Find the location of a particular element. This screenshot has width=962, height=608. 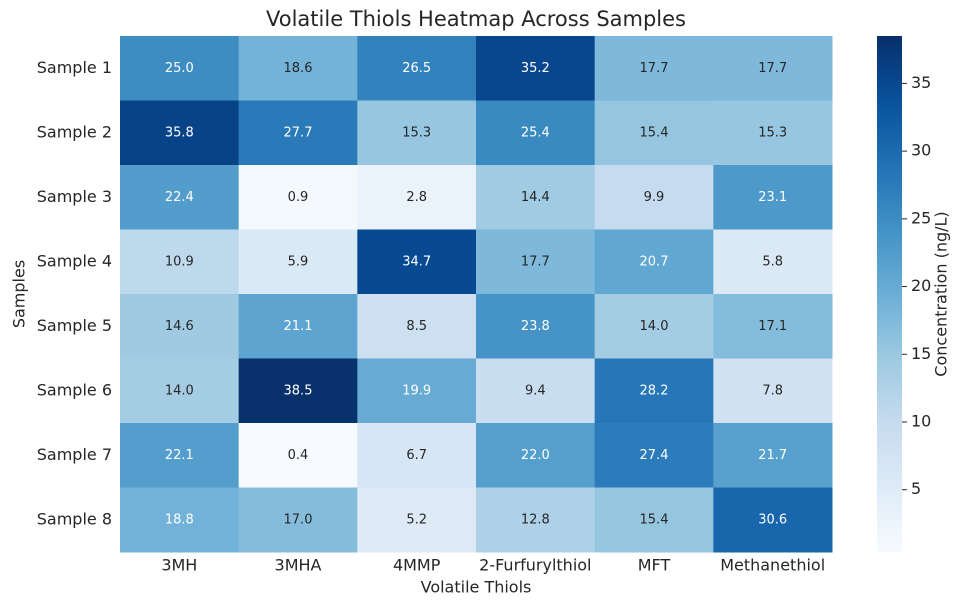

cell-label: 22.0 is located at coordinates (535, 455).